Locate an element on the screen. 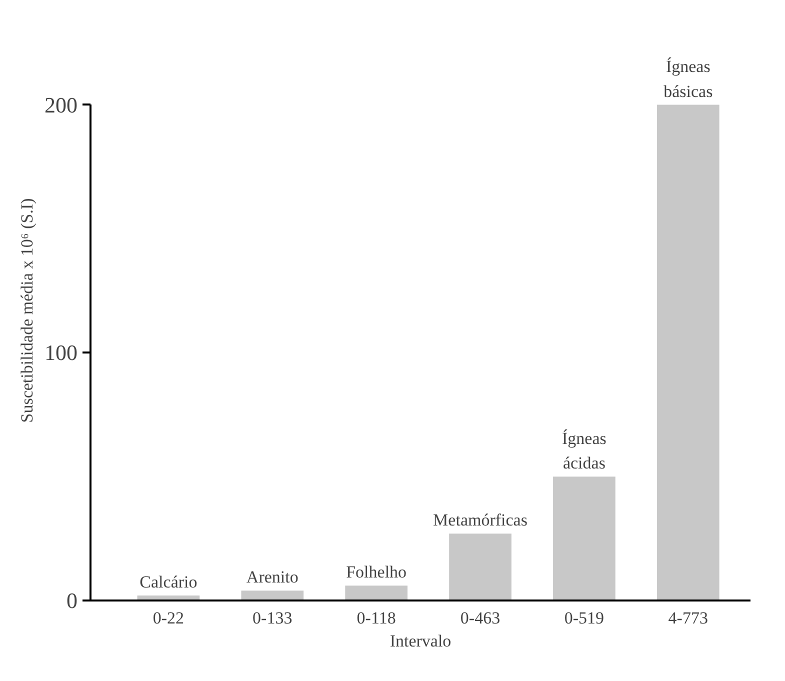  x-tick-label: 0-133 is located at coordinates (272, 618).